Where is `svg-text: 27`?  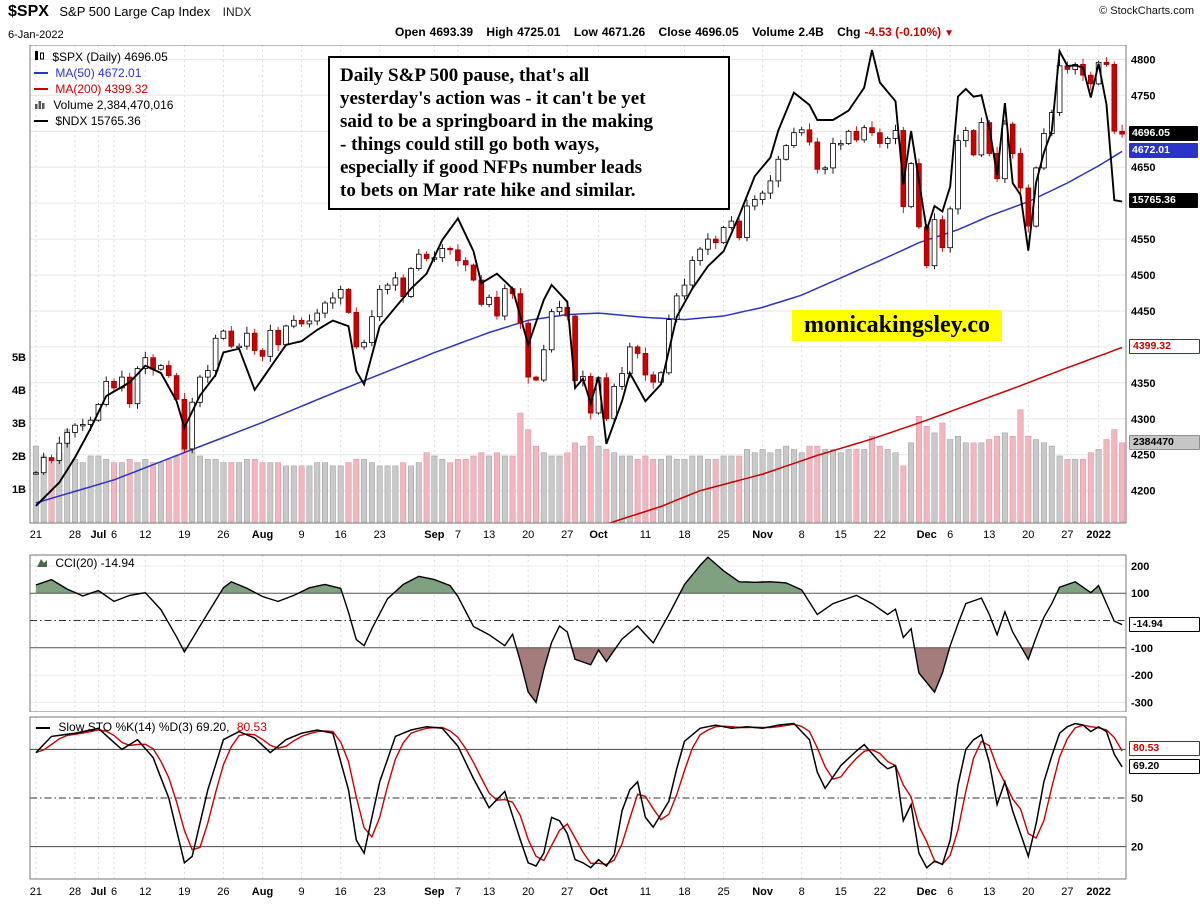
svg-text: 27 is located at coordinates (1067, 892).